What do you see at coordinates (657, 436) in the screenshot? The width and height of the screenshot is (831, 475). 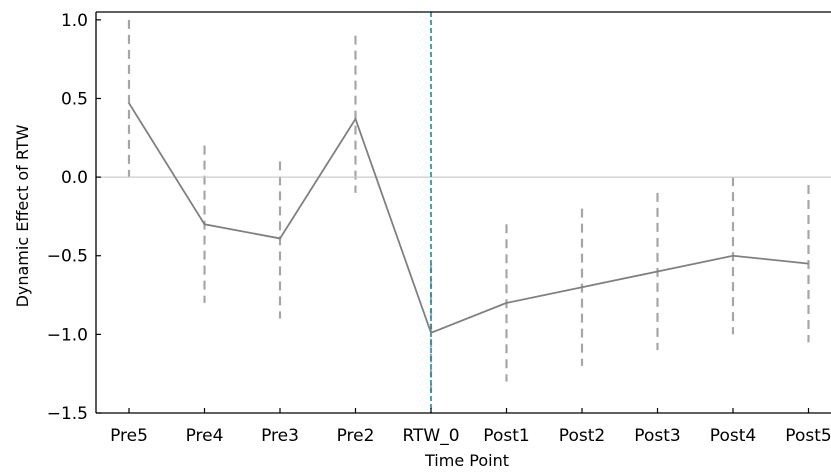 I see `x-tick-label: Post3` at bounding box center [657, 436].